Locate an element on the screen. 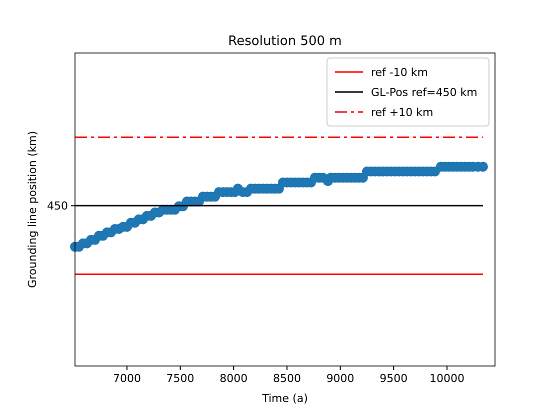 Image resolution: width=542 pixels, height=408 pixels. legend-label: GL-Pos ref=450 km is located at coordinates (424, 92).